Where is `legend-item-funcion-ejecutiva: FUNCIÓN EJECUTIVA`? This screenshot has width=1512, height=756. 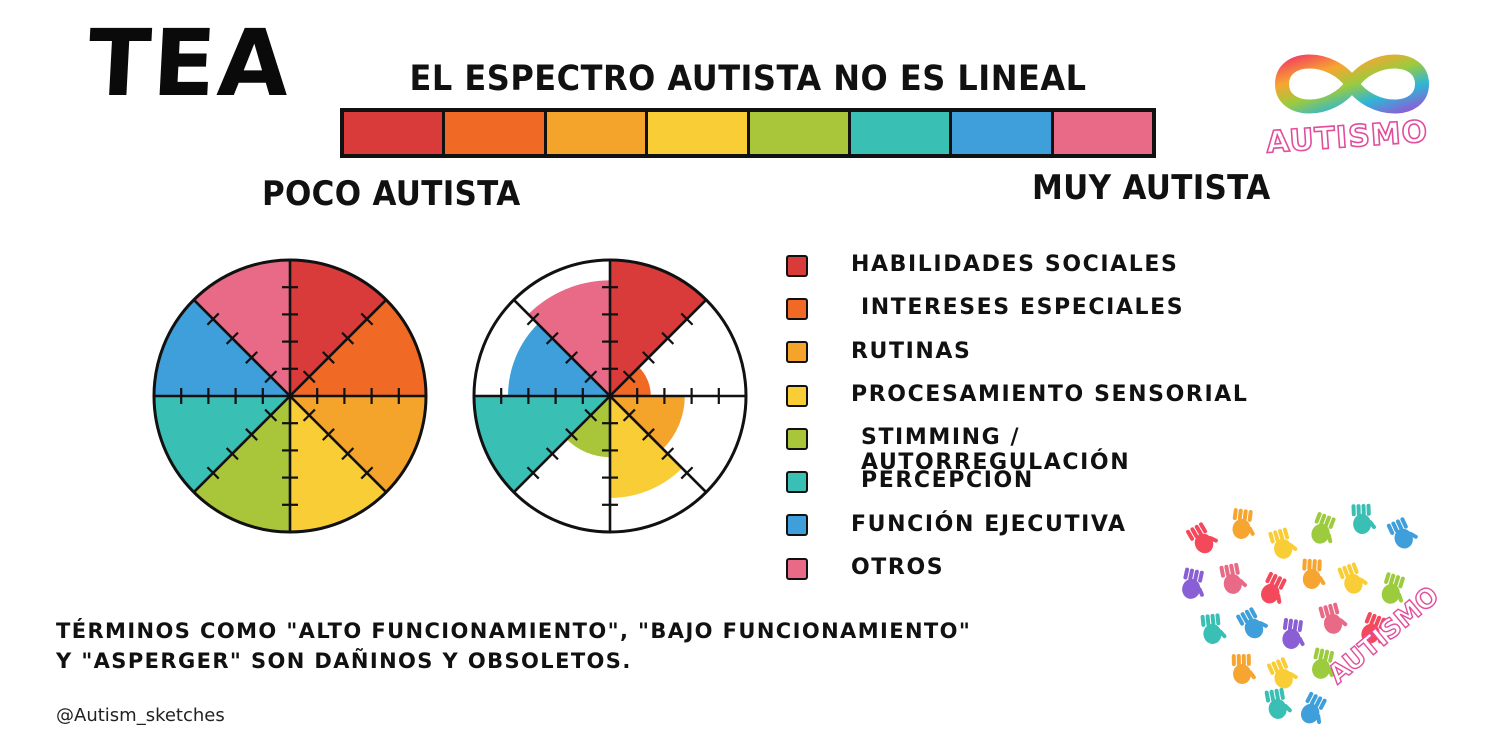
legend-item-funcion-ejecutiva: FUNCIÓN EJECUTIVA is located at coordinates (1032, 525).